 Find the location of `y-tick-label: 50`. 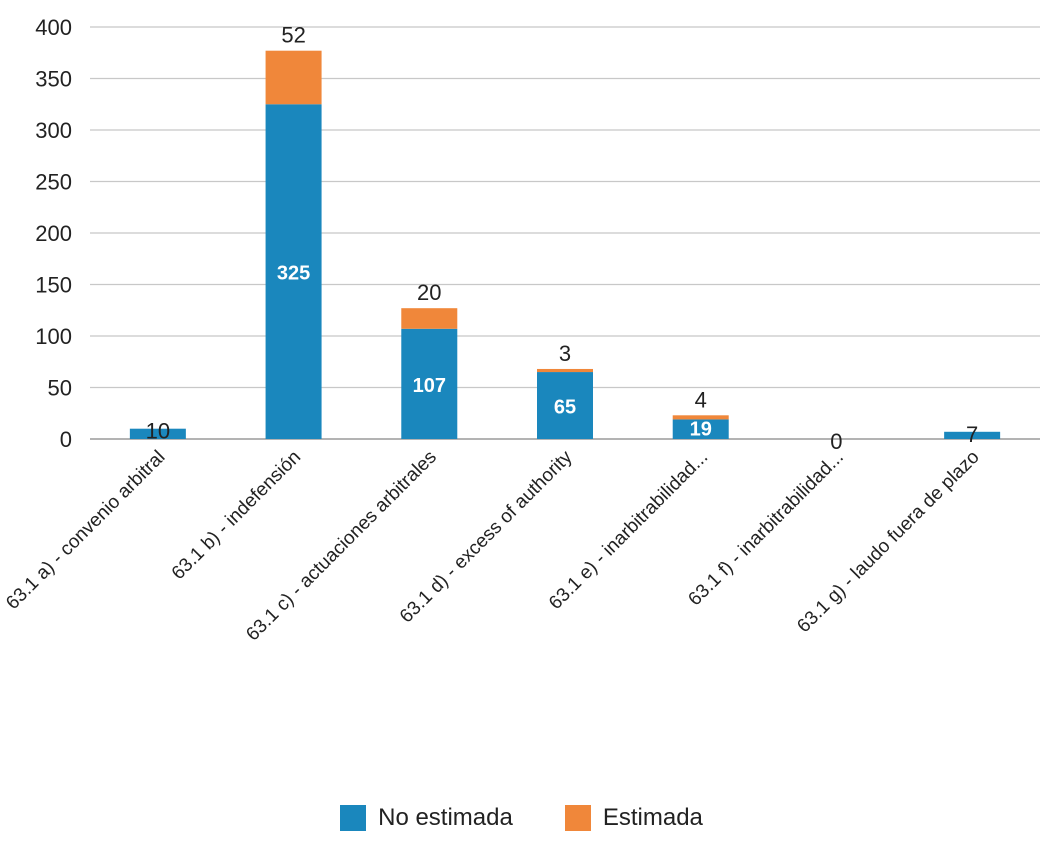

y-tick-label: 50 is located at coordinates (60, 388).